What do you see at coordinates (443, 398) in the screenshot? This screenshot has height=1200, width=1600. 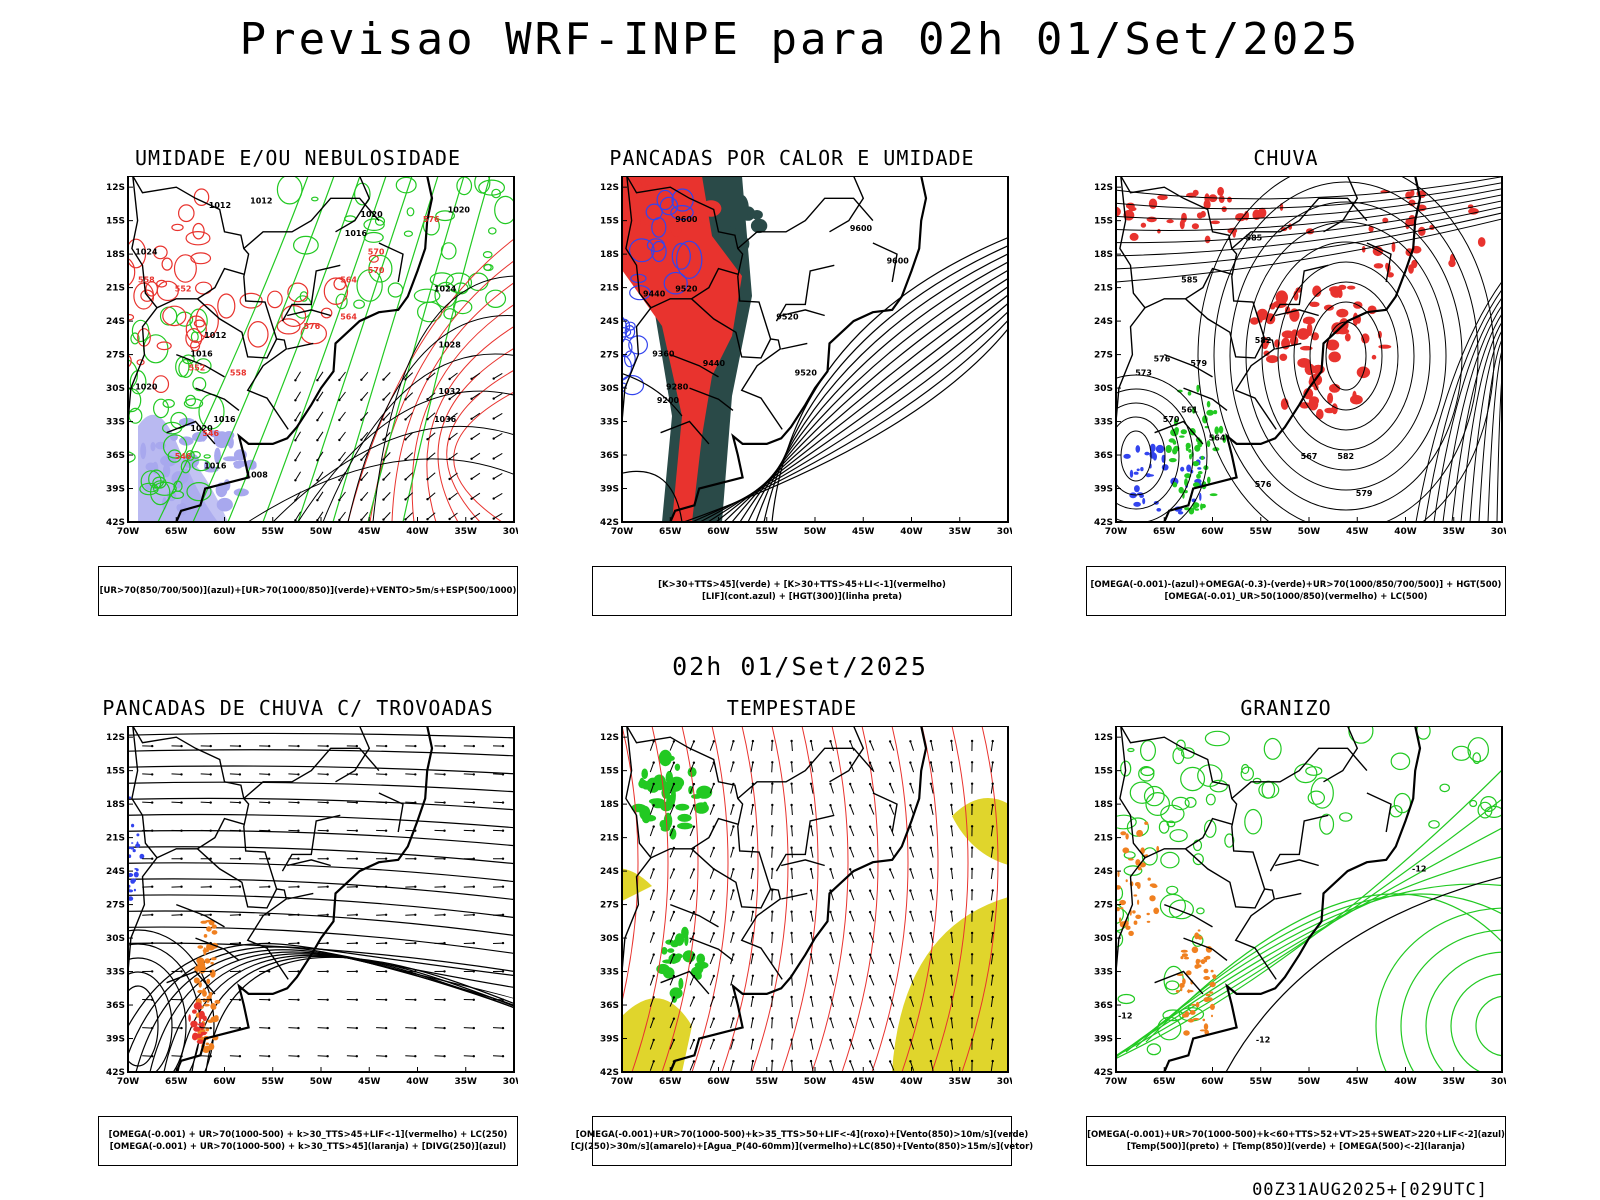 I see `isobar-contour` at bounding box center [443, 398].